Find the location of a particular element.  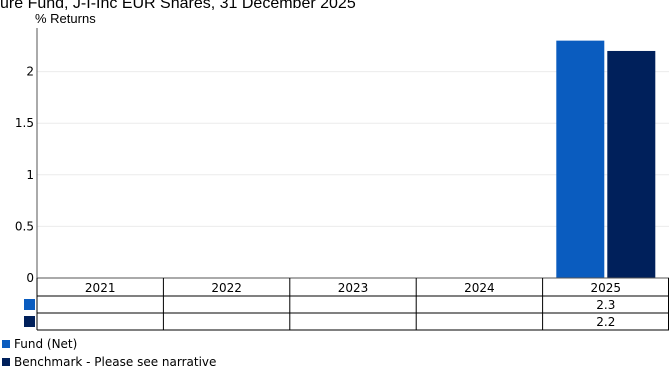

y-tick-label: 1.5 is located at coordinates (24, 123).